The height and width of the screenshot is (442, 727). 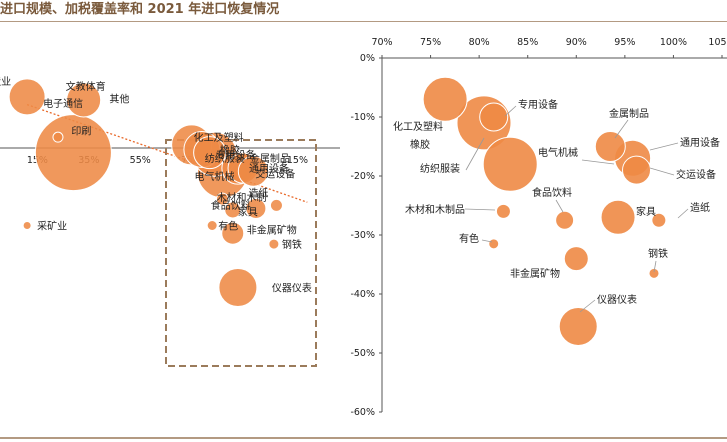 I want to click on point-label: 文教体育, so click(x=86, y=86).